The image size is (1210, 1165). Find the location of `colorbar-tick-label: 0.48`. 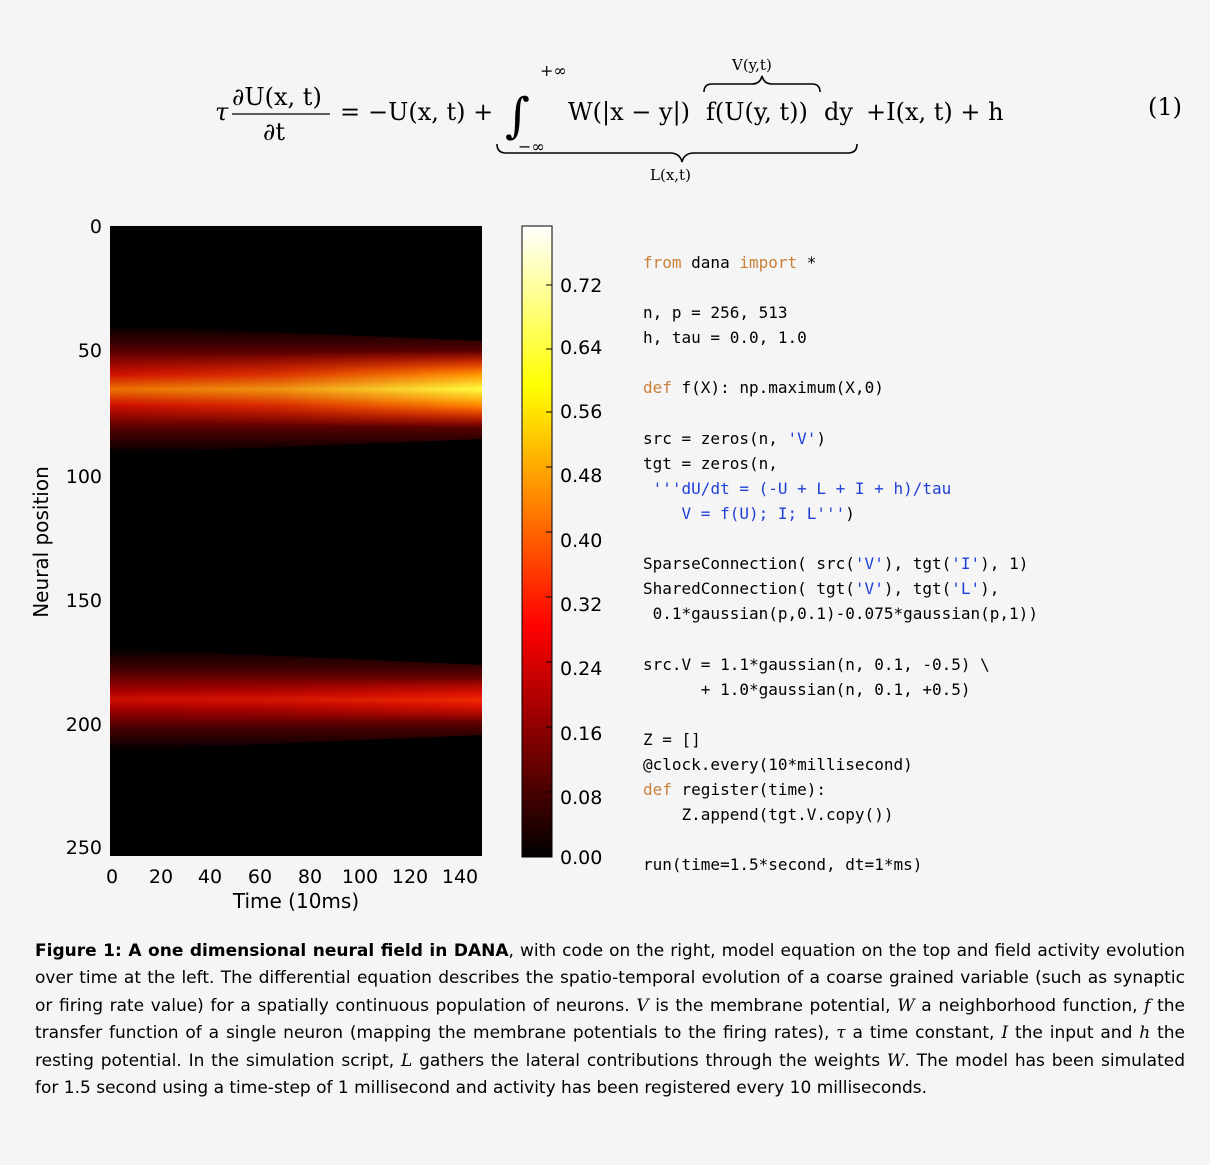

colorbar-tick-label: 0.48 is located at coordinates (581, 476).